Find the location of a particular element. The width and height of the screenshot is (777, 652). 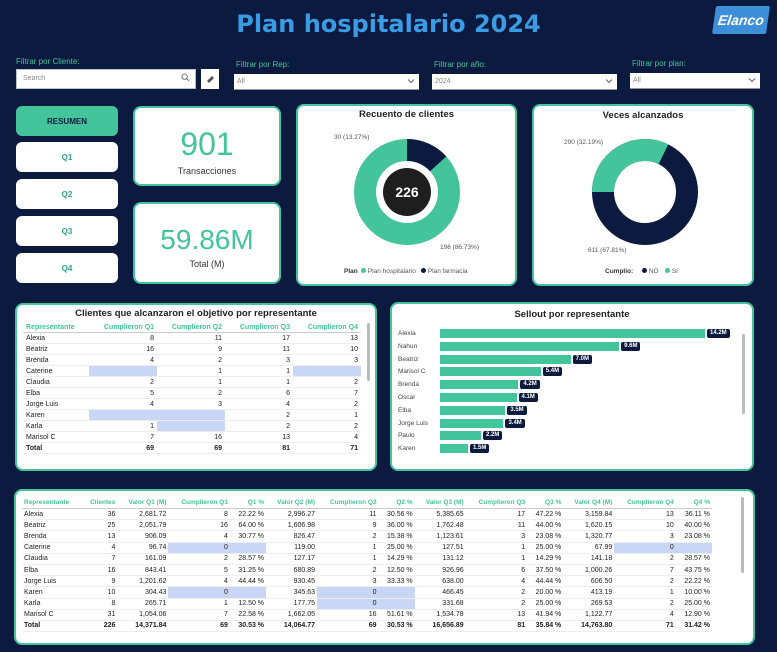

bar-row: Nahun 9.6M is located at coordinates (568, 346).